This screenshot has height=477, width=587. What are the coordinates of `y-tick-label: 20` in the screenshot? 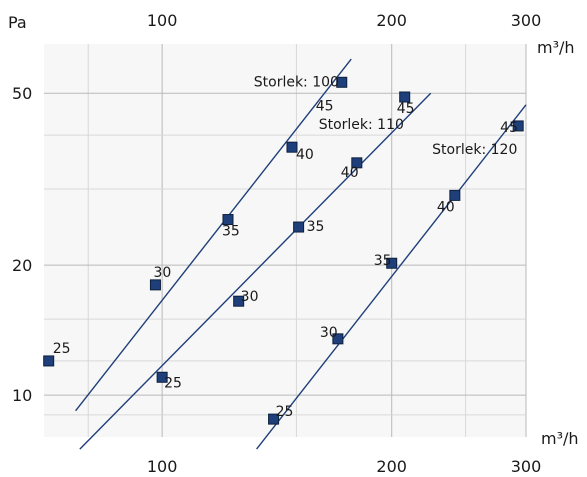 It's located at (22, 265).